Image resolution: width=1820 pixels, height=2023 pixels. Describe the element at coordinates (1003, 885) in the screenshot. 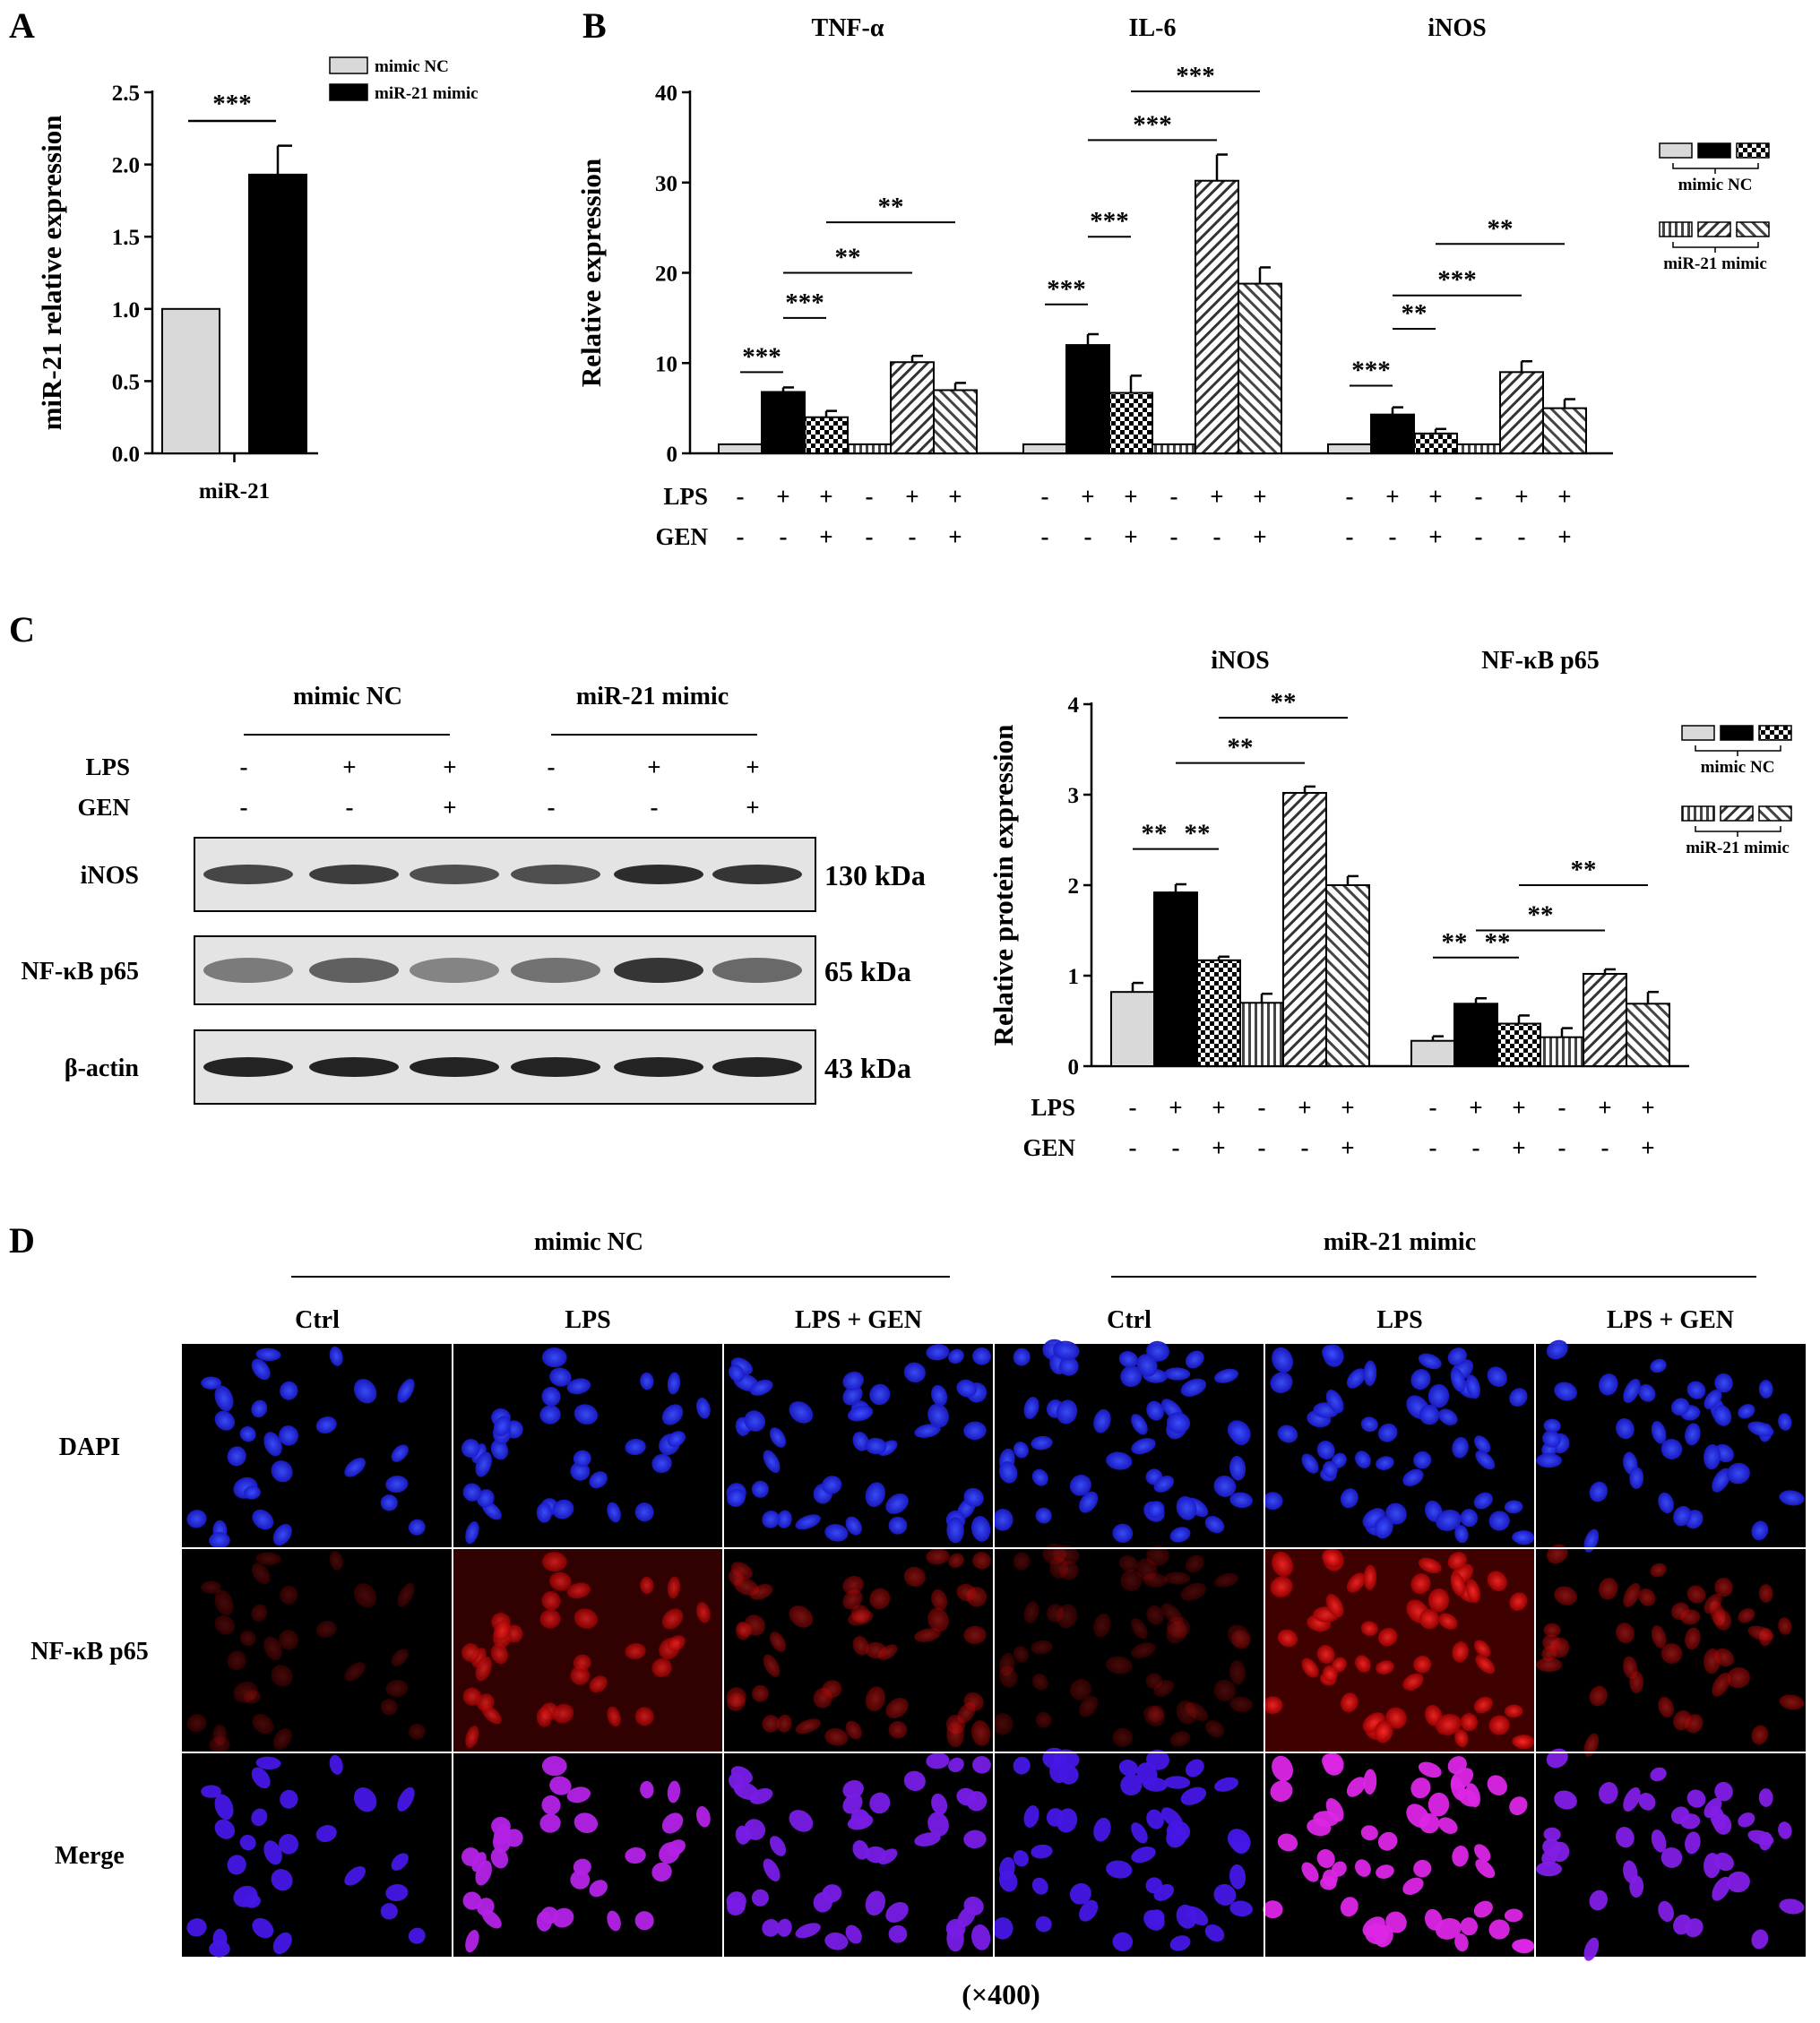

I see `y-axis-label: Relative protein expression` at that location.